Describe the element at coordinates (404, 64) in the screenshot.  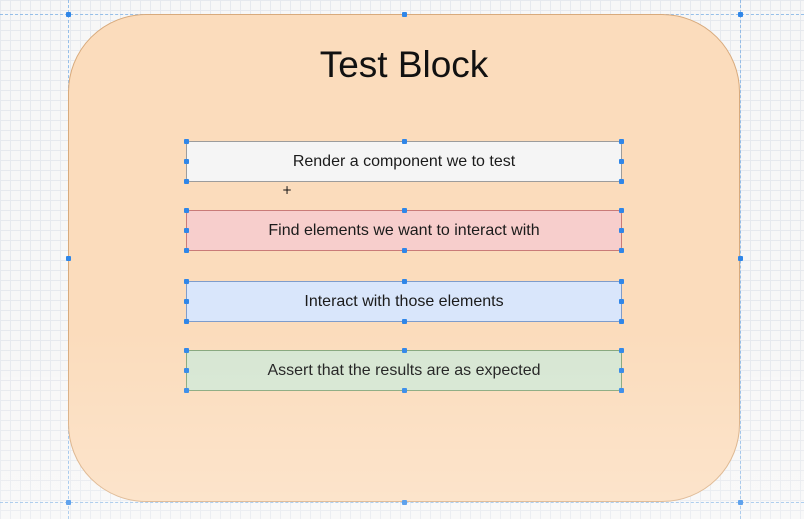
I see `diagram-title: Test Block` at that location.